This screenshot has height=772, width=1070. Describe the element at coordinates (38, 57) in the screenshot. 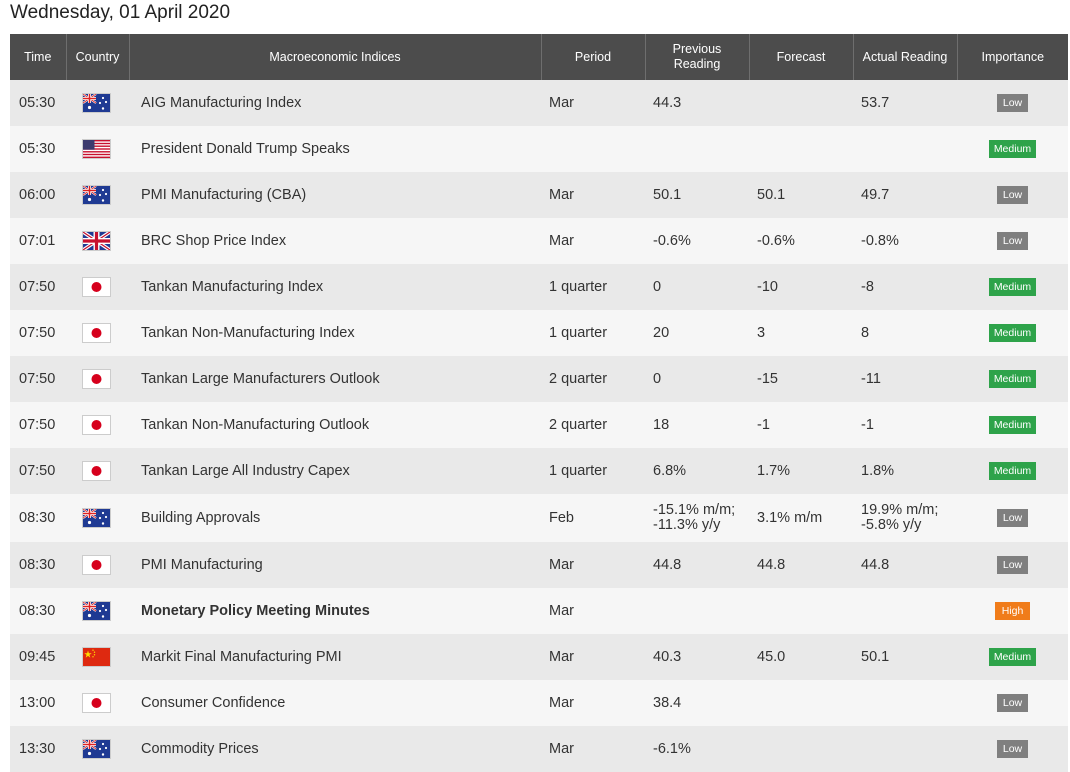

I see `header-time: Time` at that location.